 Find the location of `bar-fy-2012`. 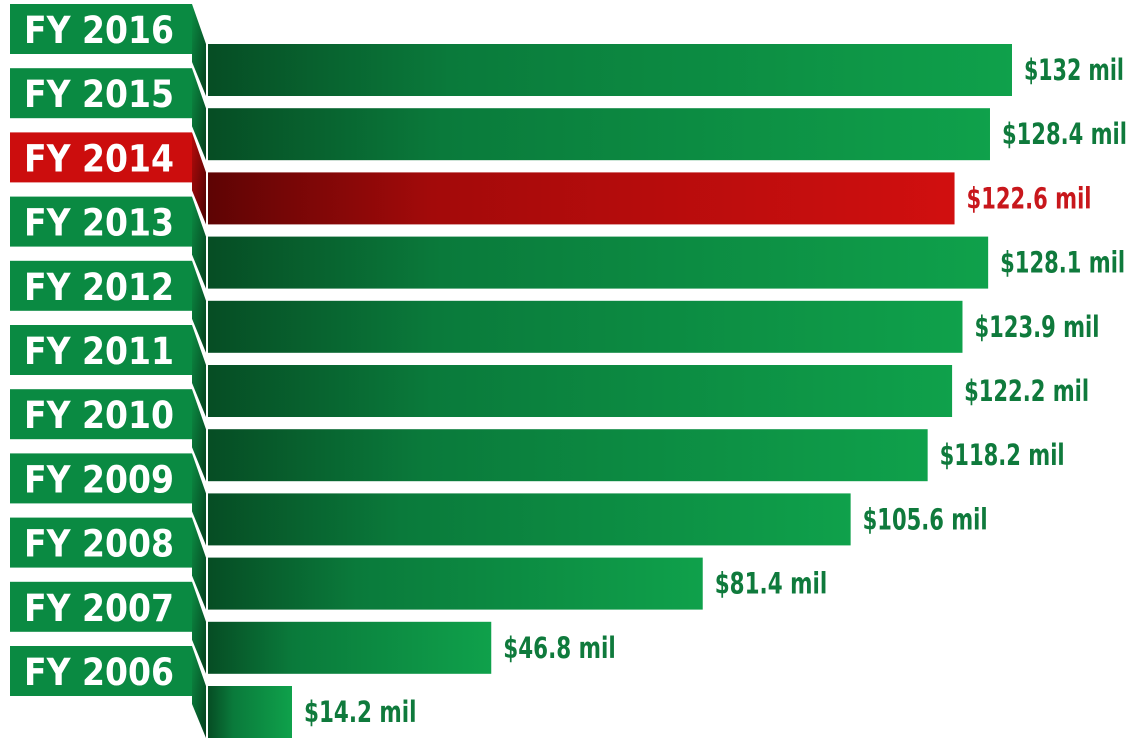

bar-fy-2012 is located at coordinates (585, 326).